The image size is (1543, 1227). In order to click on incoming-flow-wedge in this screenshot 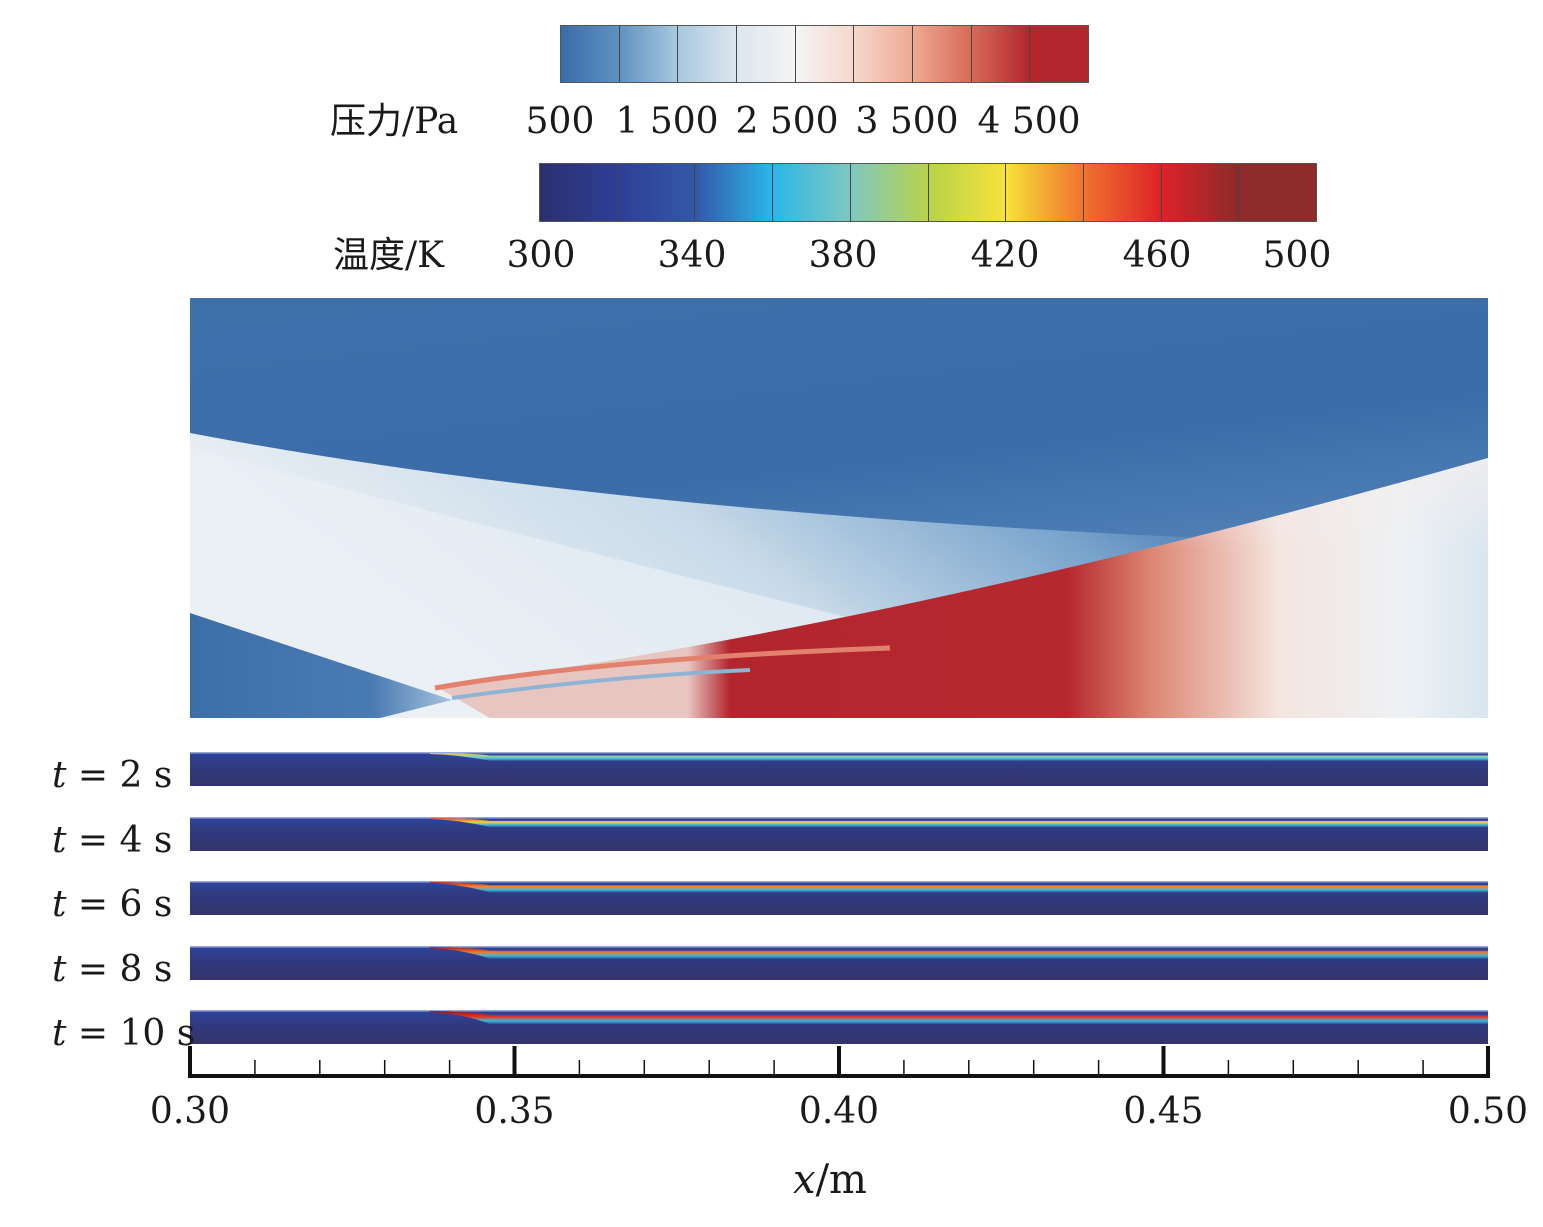, I will do `click(321, 665)`.